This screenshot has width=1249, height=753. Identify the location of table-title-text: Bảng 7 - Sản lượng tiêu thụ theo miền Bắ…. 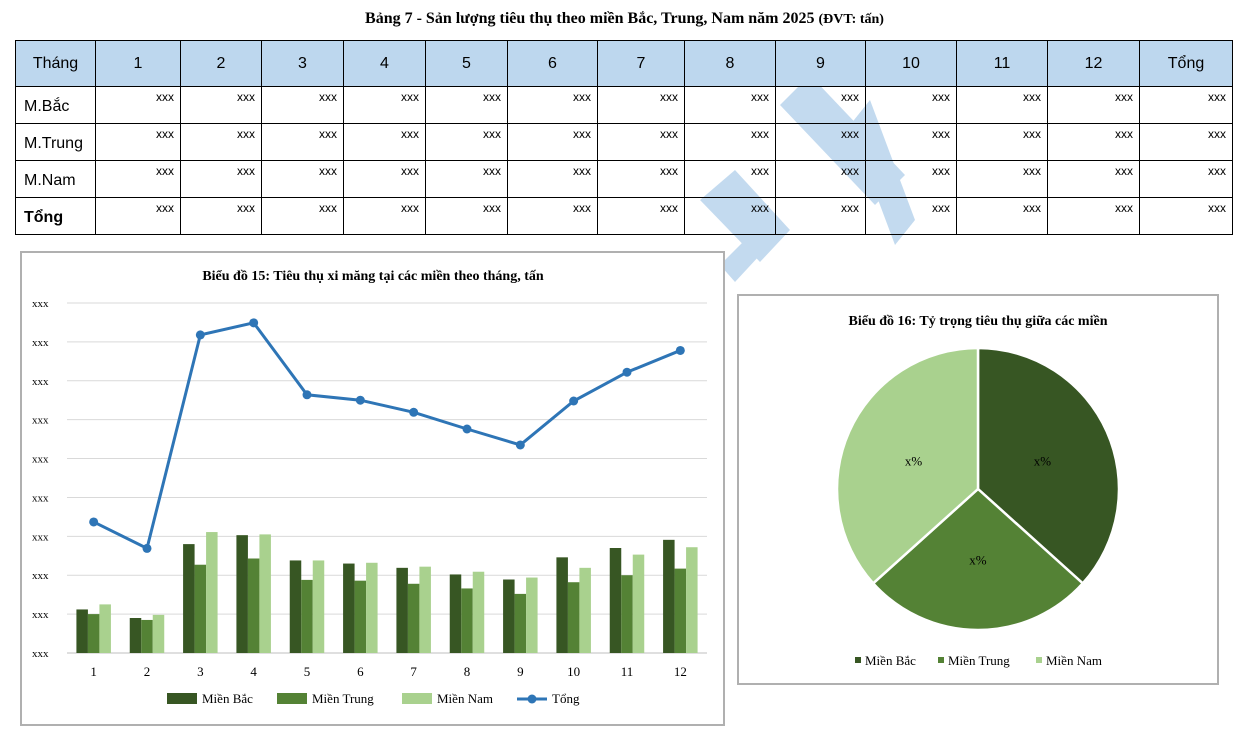
(590, 18).